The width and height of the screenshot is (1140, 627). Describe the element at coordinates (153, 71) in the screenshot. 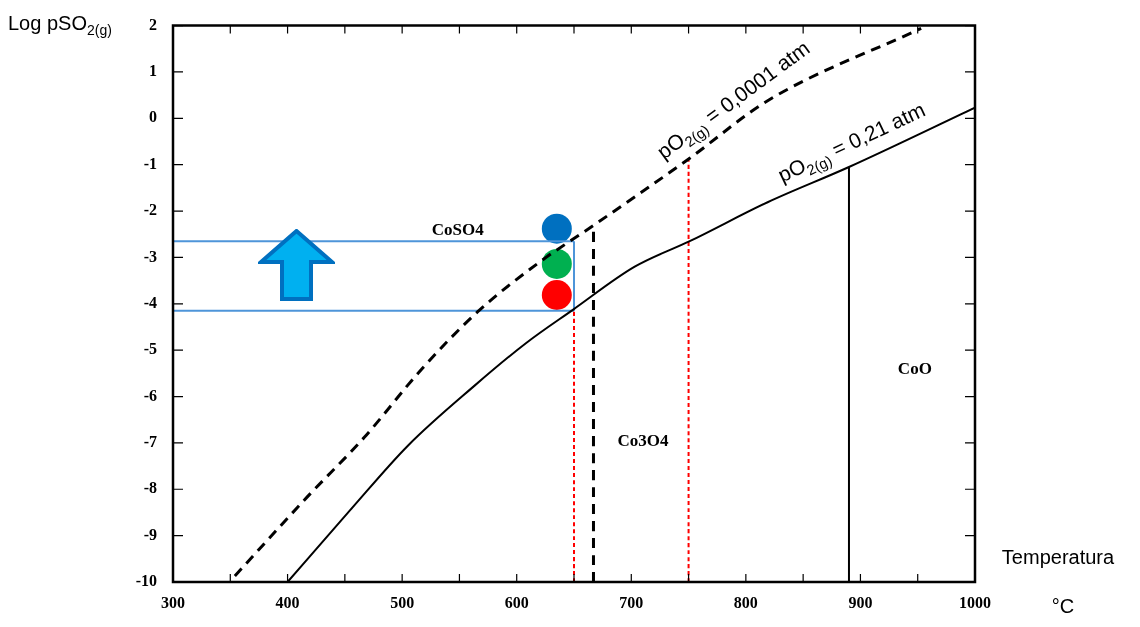

I see `y-tick-label: 1` at that location.